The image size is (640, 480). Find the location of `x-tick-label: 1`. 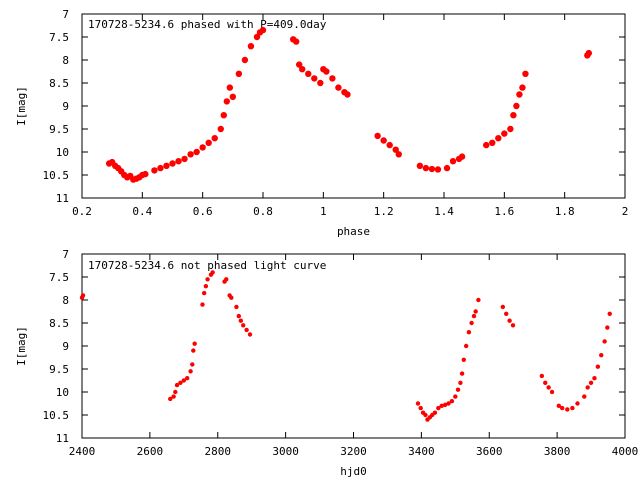

x-tick-label: 1 is located at coordinates (323, 211).